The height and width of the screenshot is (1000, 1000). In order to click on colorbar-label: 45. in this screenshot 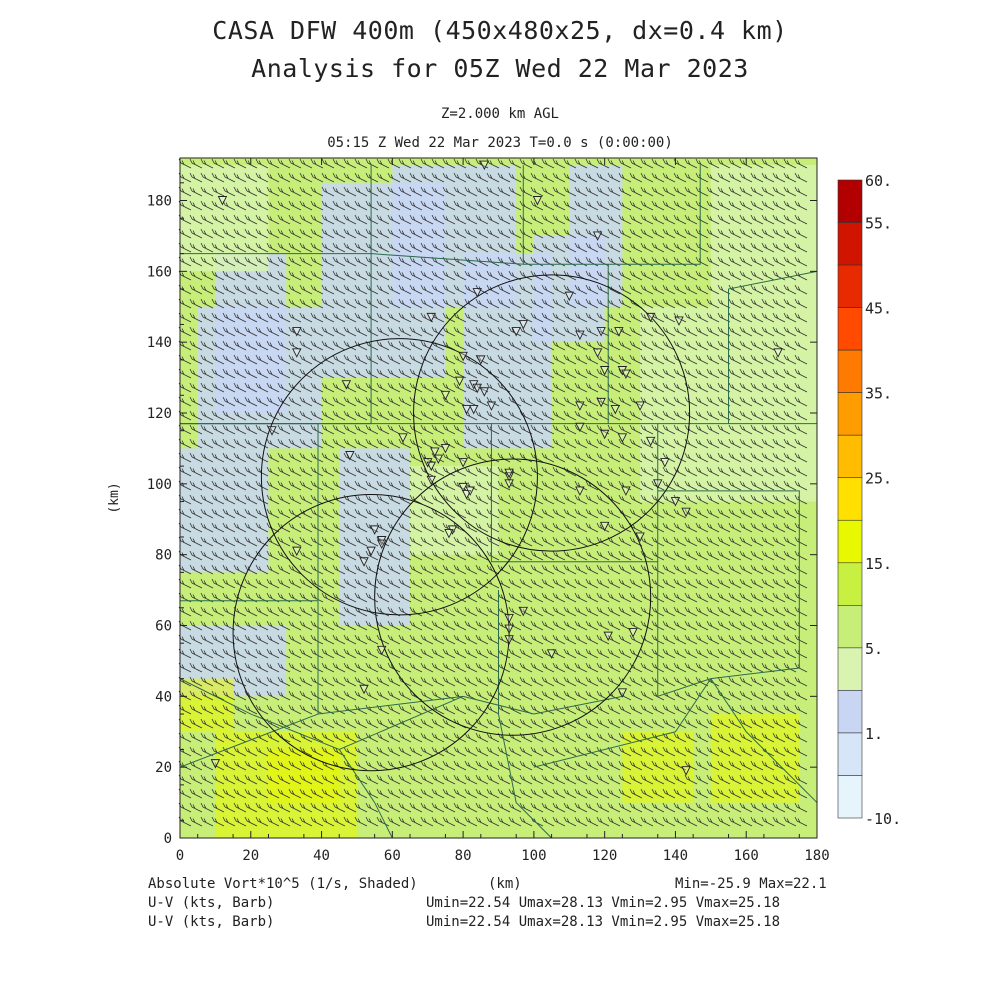, I will do `click(878, 309)`.